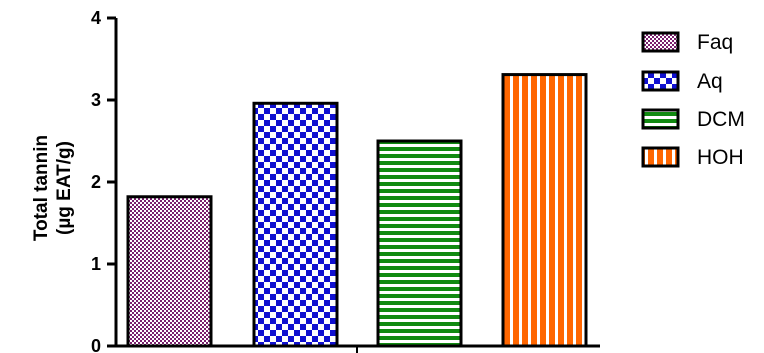 Image resolution: width=764 pixels, height=353 pixels. Describe the element at coordinates (660, 157) in the screenshot. I see `legend-swatch-hoh` at that location.